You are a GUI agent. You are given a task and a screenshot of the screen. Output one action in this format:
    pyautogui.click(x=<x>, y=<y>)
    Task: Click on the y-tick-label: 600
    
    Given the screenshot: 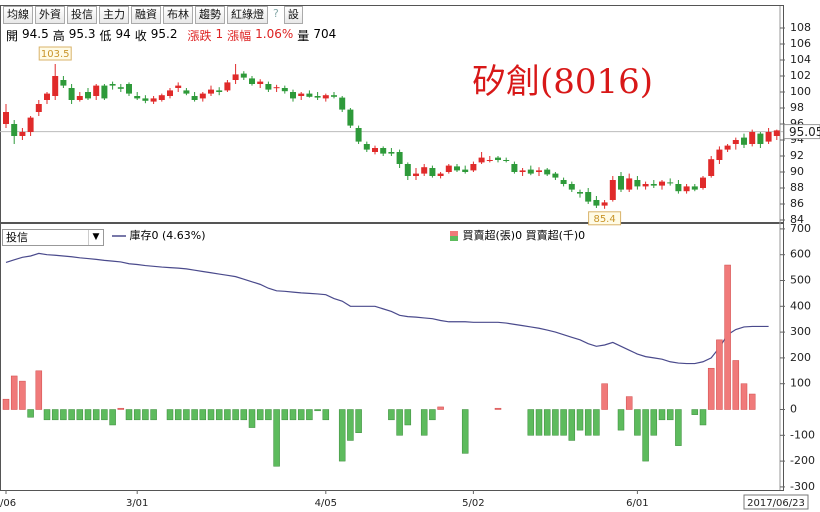 What is the action you would take?
    pyautogui.click(x=800, y=254)
    